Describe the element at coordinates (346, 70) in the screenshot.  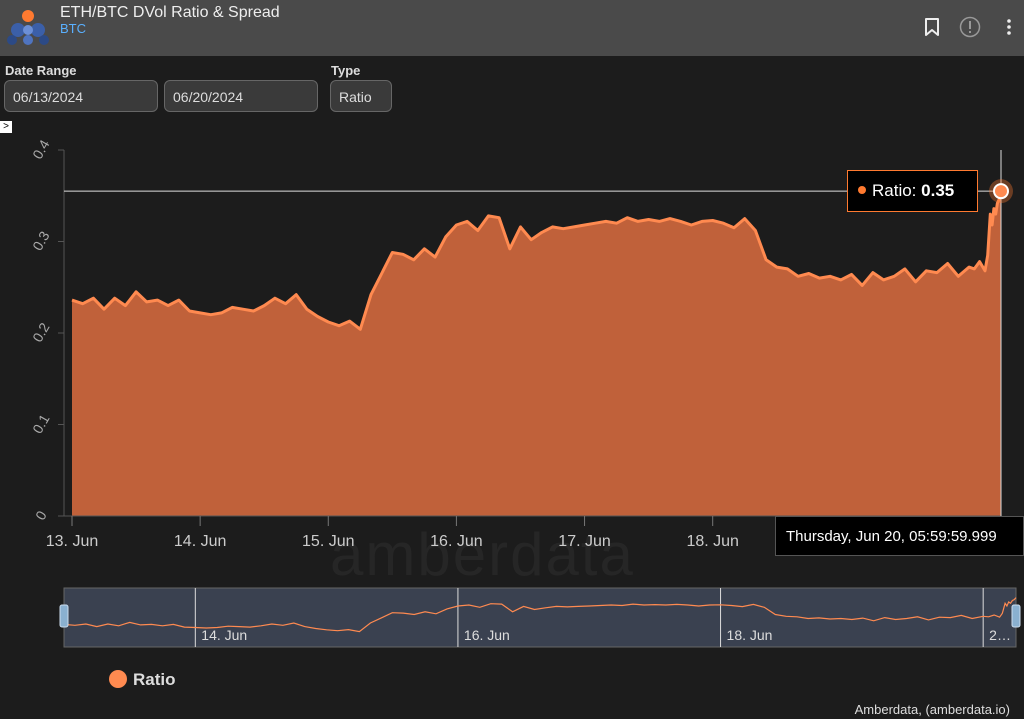
I see `type-label: Type` at that location.